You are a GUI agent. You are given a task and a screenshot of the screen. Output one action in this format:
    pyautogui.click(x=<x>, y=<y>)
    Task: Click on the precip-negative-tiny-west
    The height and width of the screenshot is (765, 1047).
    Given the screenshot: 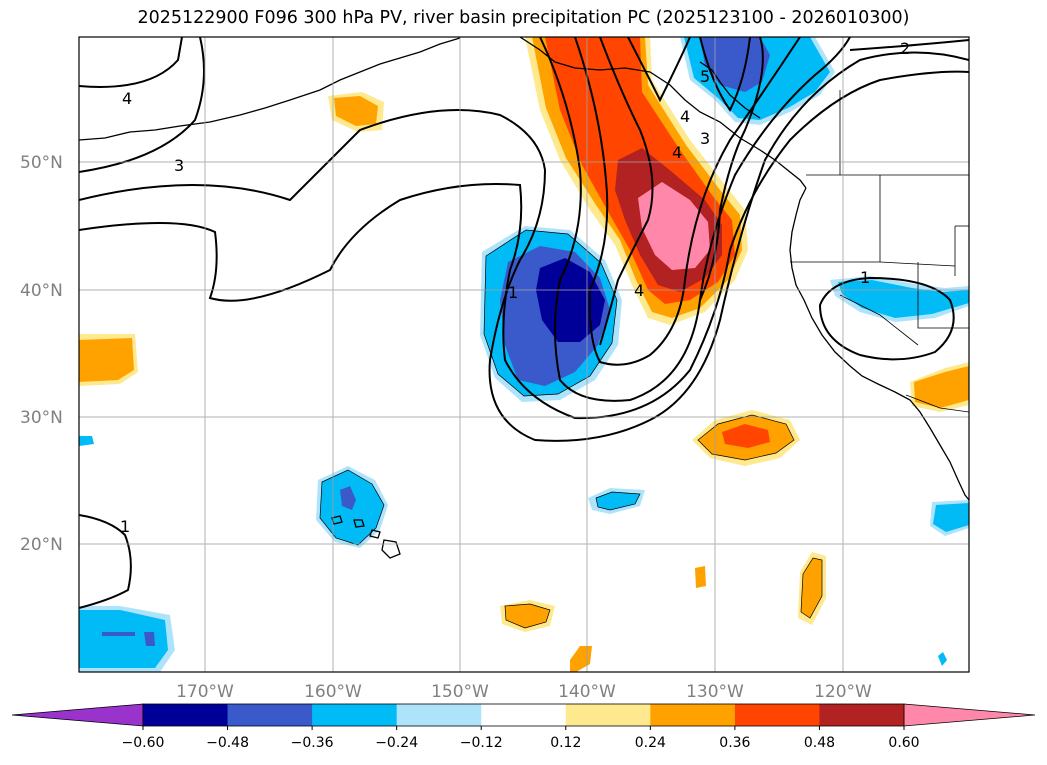 What is the action you would take?
    pyautogui.click(x=86, y=441)
    